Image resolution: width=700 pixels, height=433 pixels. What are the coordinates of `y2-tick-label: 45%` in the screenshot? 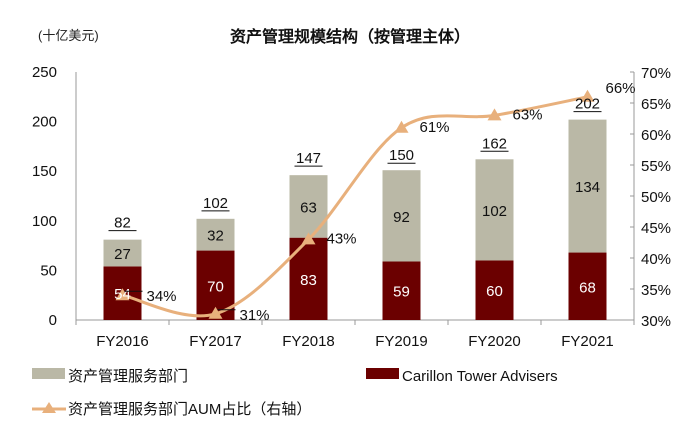 It's located at (656, 228).